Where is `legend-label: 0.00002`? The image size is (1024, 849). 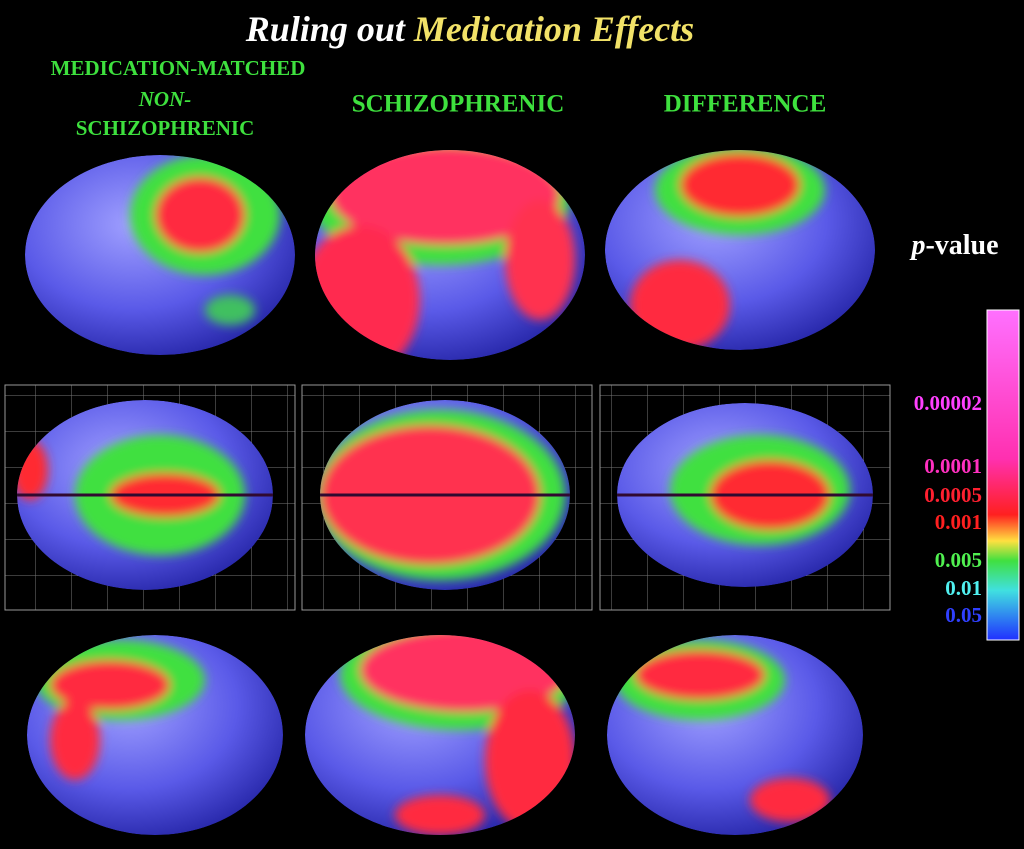 legend-label: 0.00002 is located at coordinates (948, 403).